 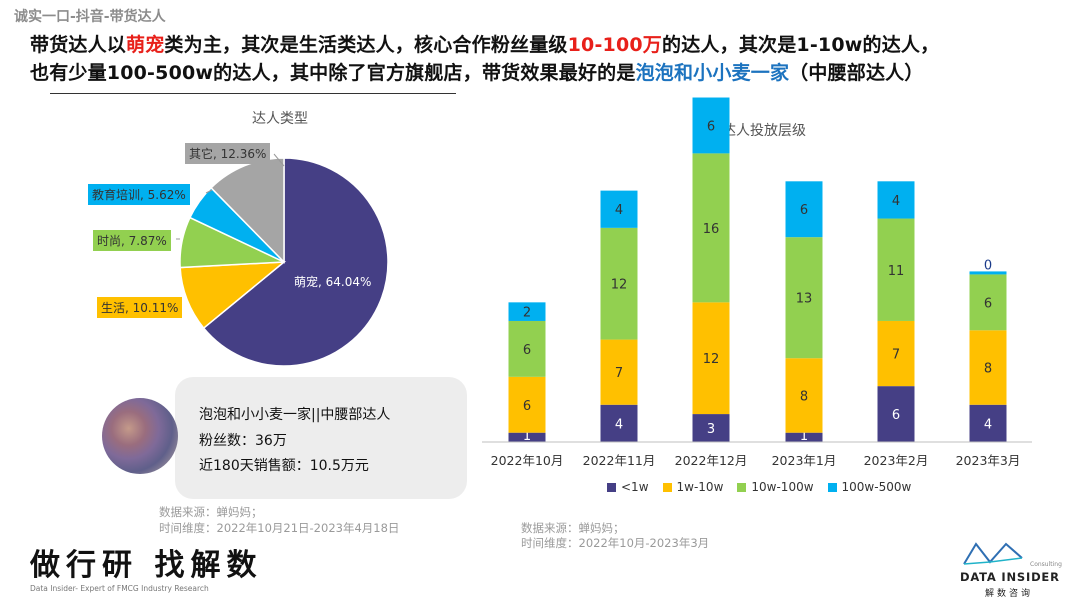 What do you see at coordinates (78, 45) in the screenshot?
I see `headline-text: 带货达人以` at bounding box center [78, 45].